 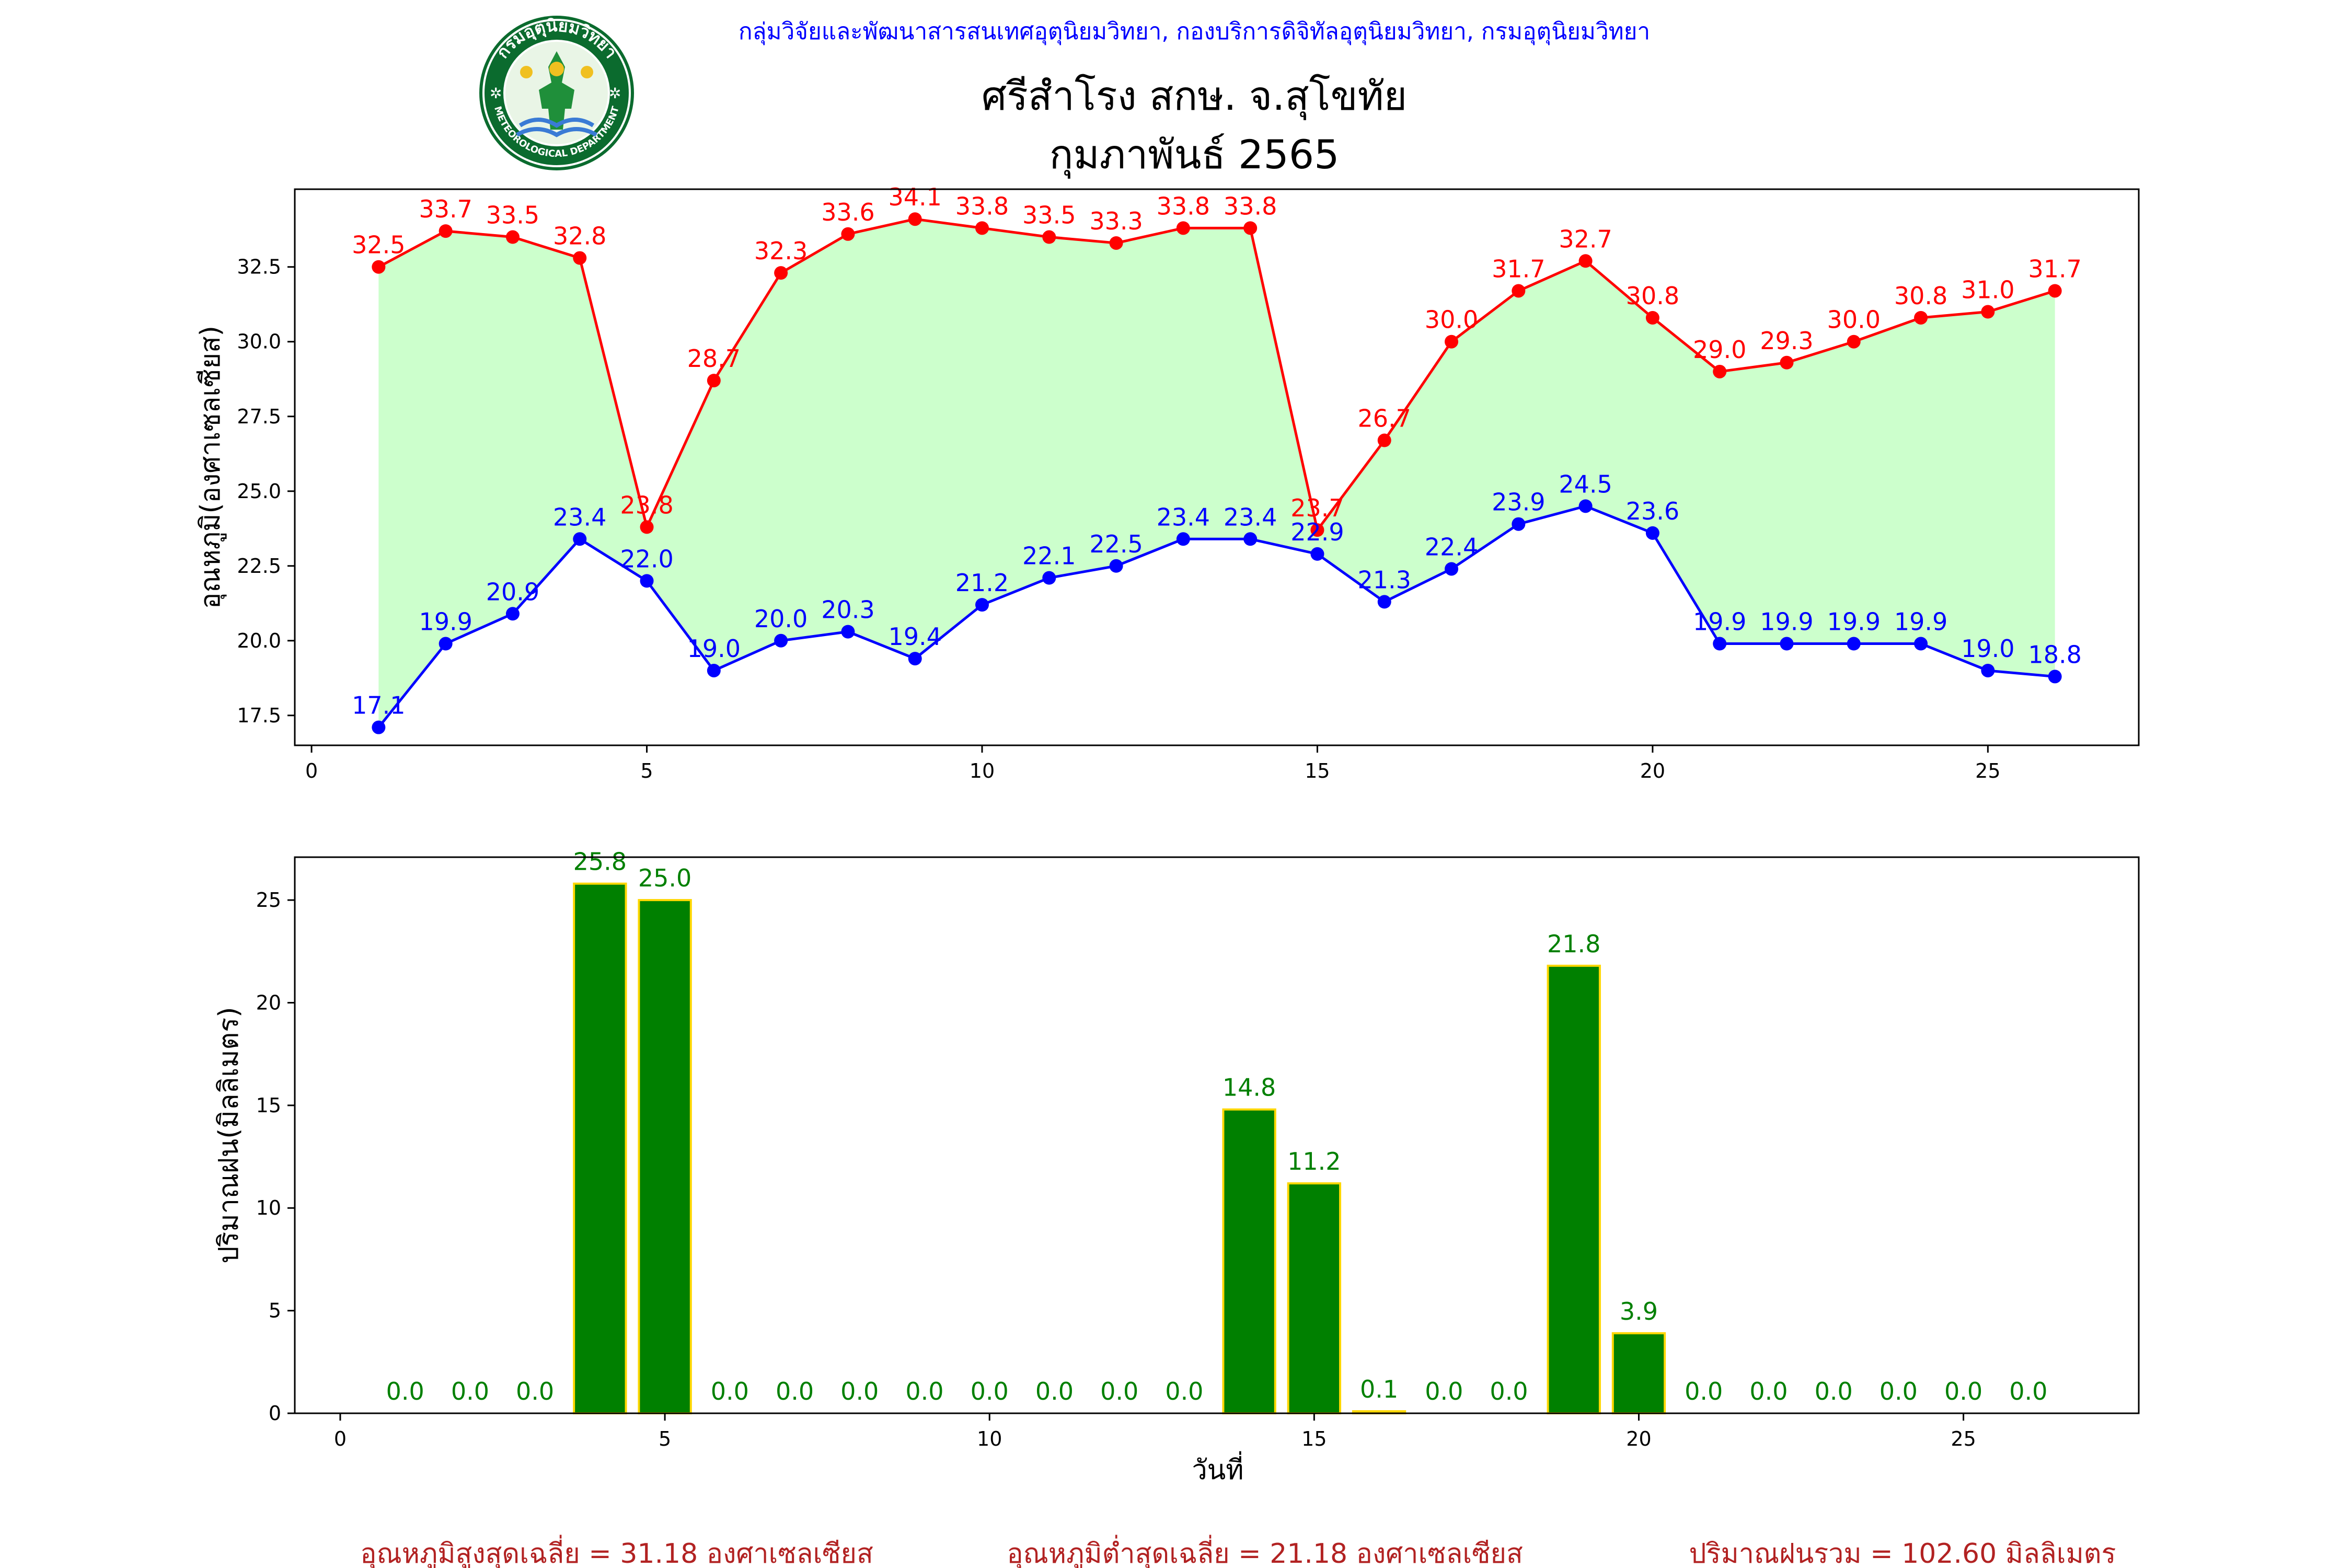 I want to click on min-temp-label: 19.0, so click(x=714, y=649).